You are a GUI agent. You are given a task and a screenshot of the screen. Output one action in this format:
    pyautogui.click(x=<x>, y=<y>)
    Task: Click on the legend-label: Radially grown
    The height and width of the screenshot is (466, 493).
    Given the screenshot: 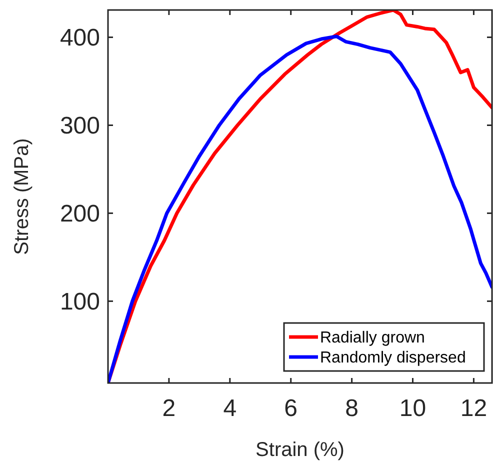 What is the action you would take?
    pyautogui.click(x=372, y=338)
    